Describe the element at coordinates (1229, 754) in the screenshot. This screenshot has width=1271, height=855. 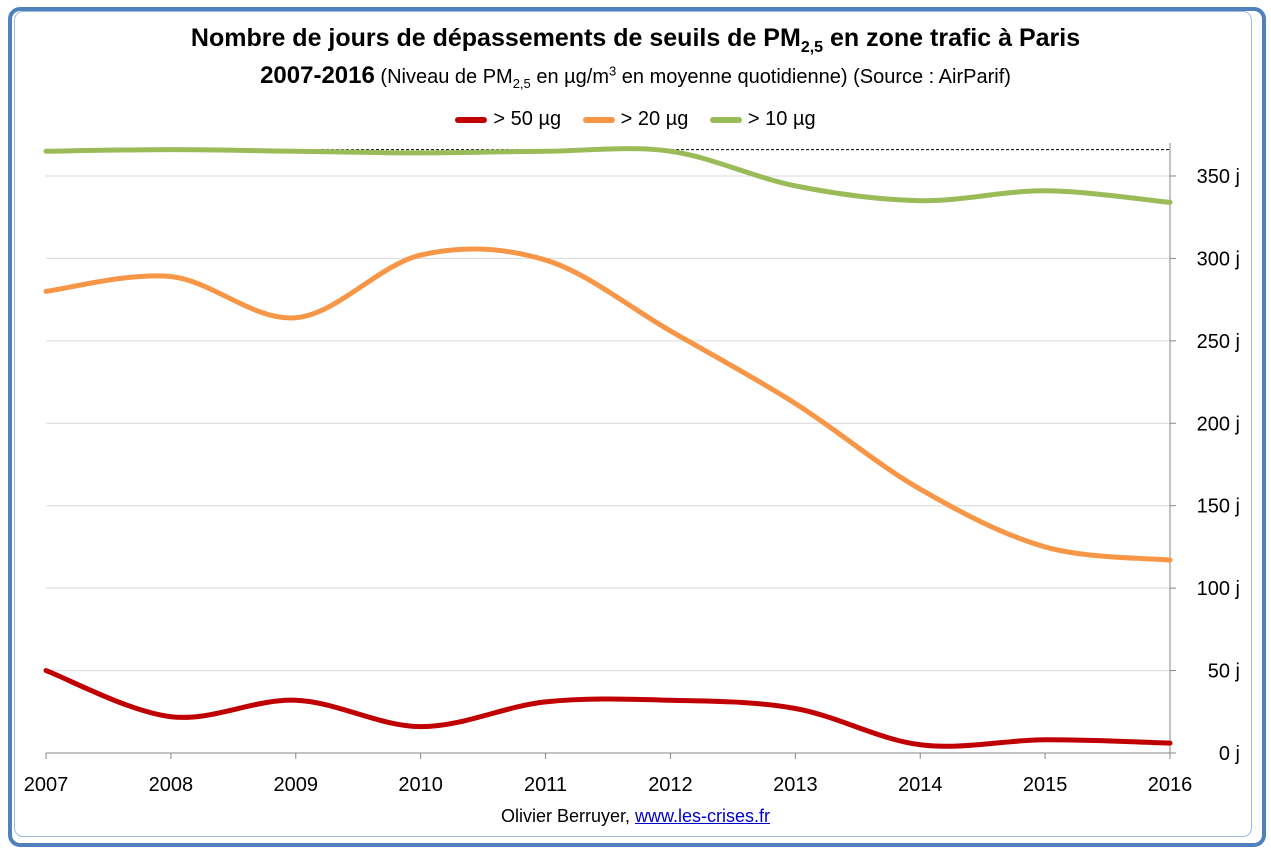
I see `y-tick-label-0: 0 j` at that location.